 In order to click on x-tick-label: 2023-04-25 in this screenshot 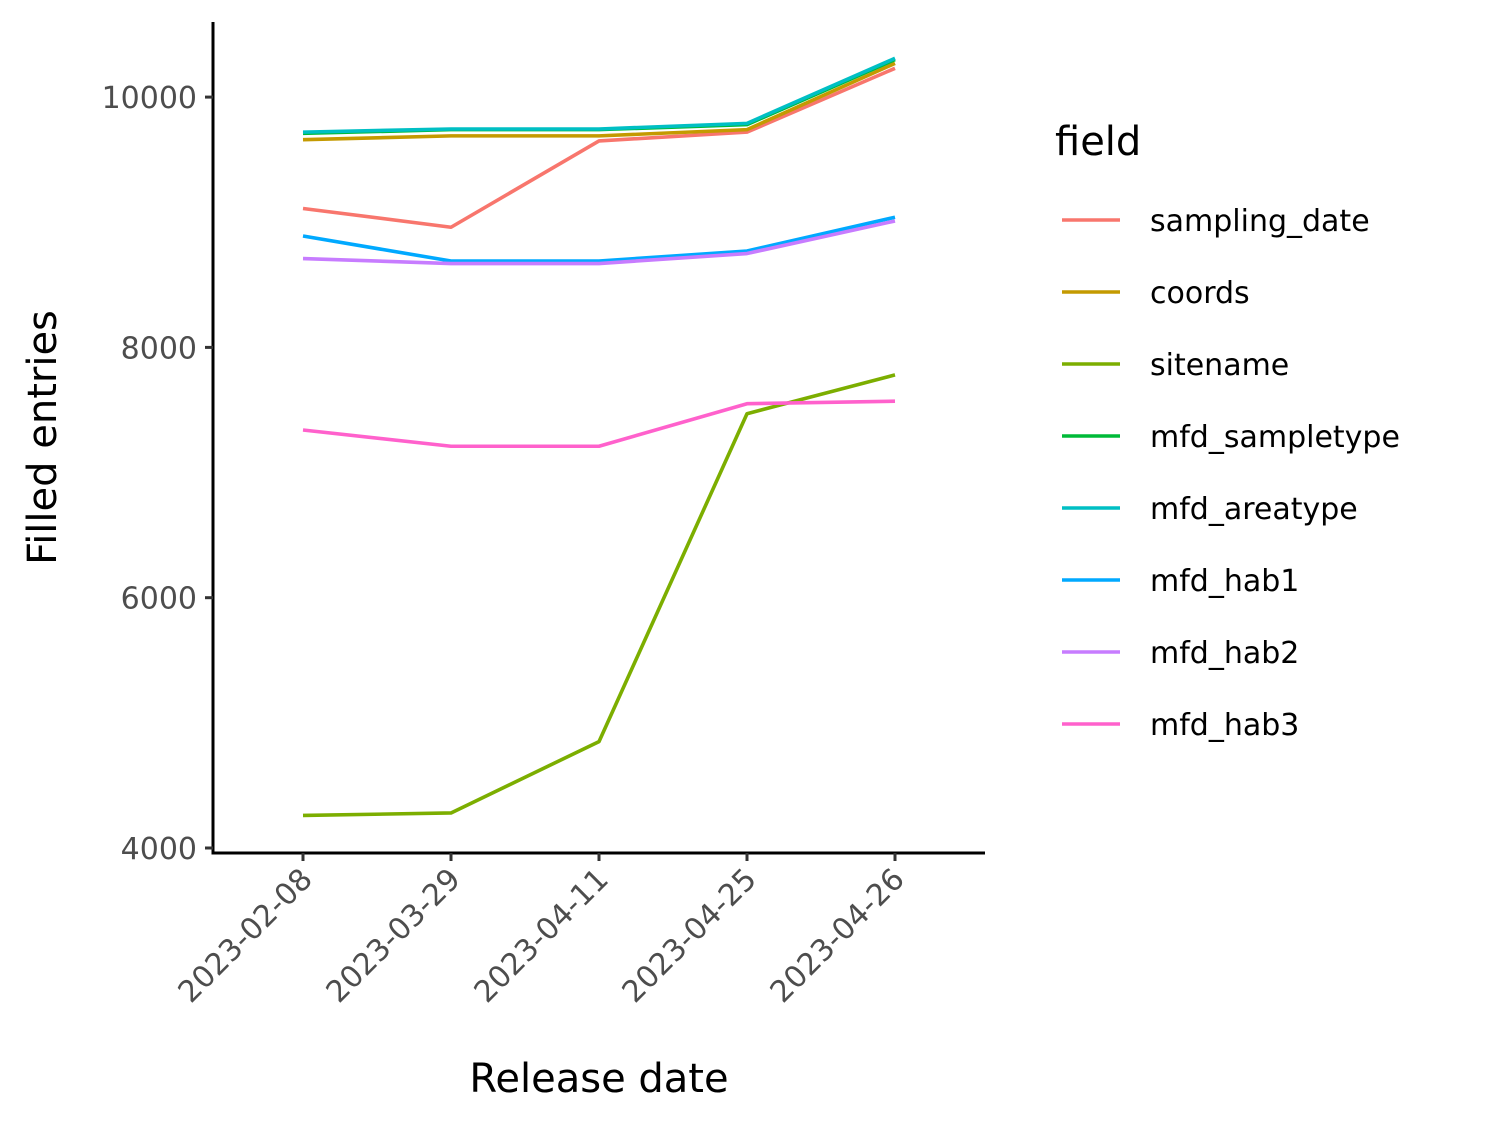, I will do `click(690, 936)`.